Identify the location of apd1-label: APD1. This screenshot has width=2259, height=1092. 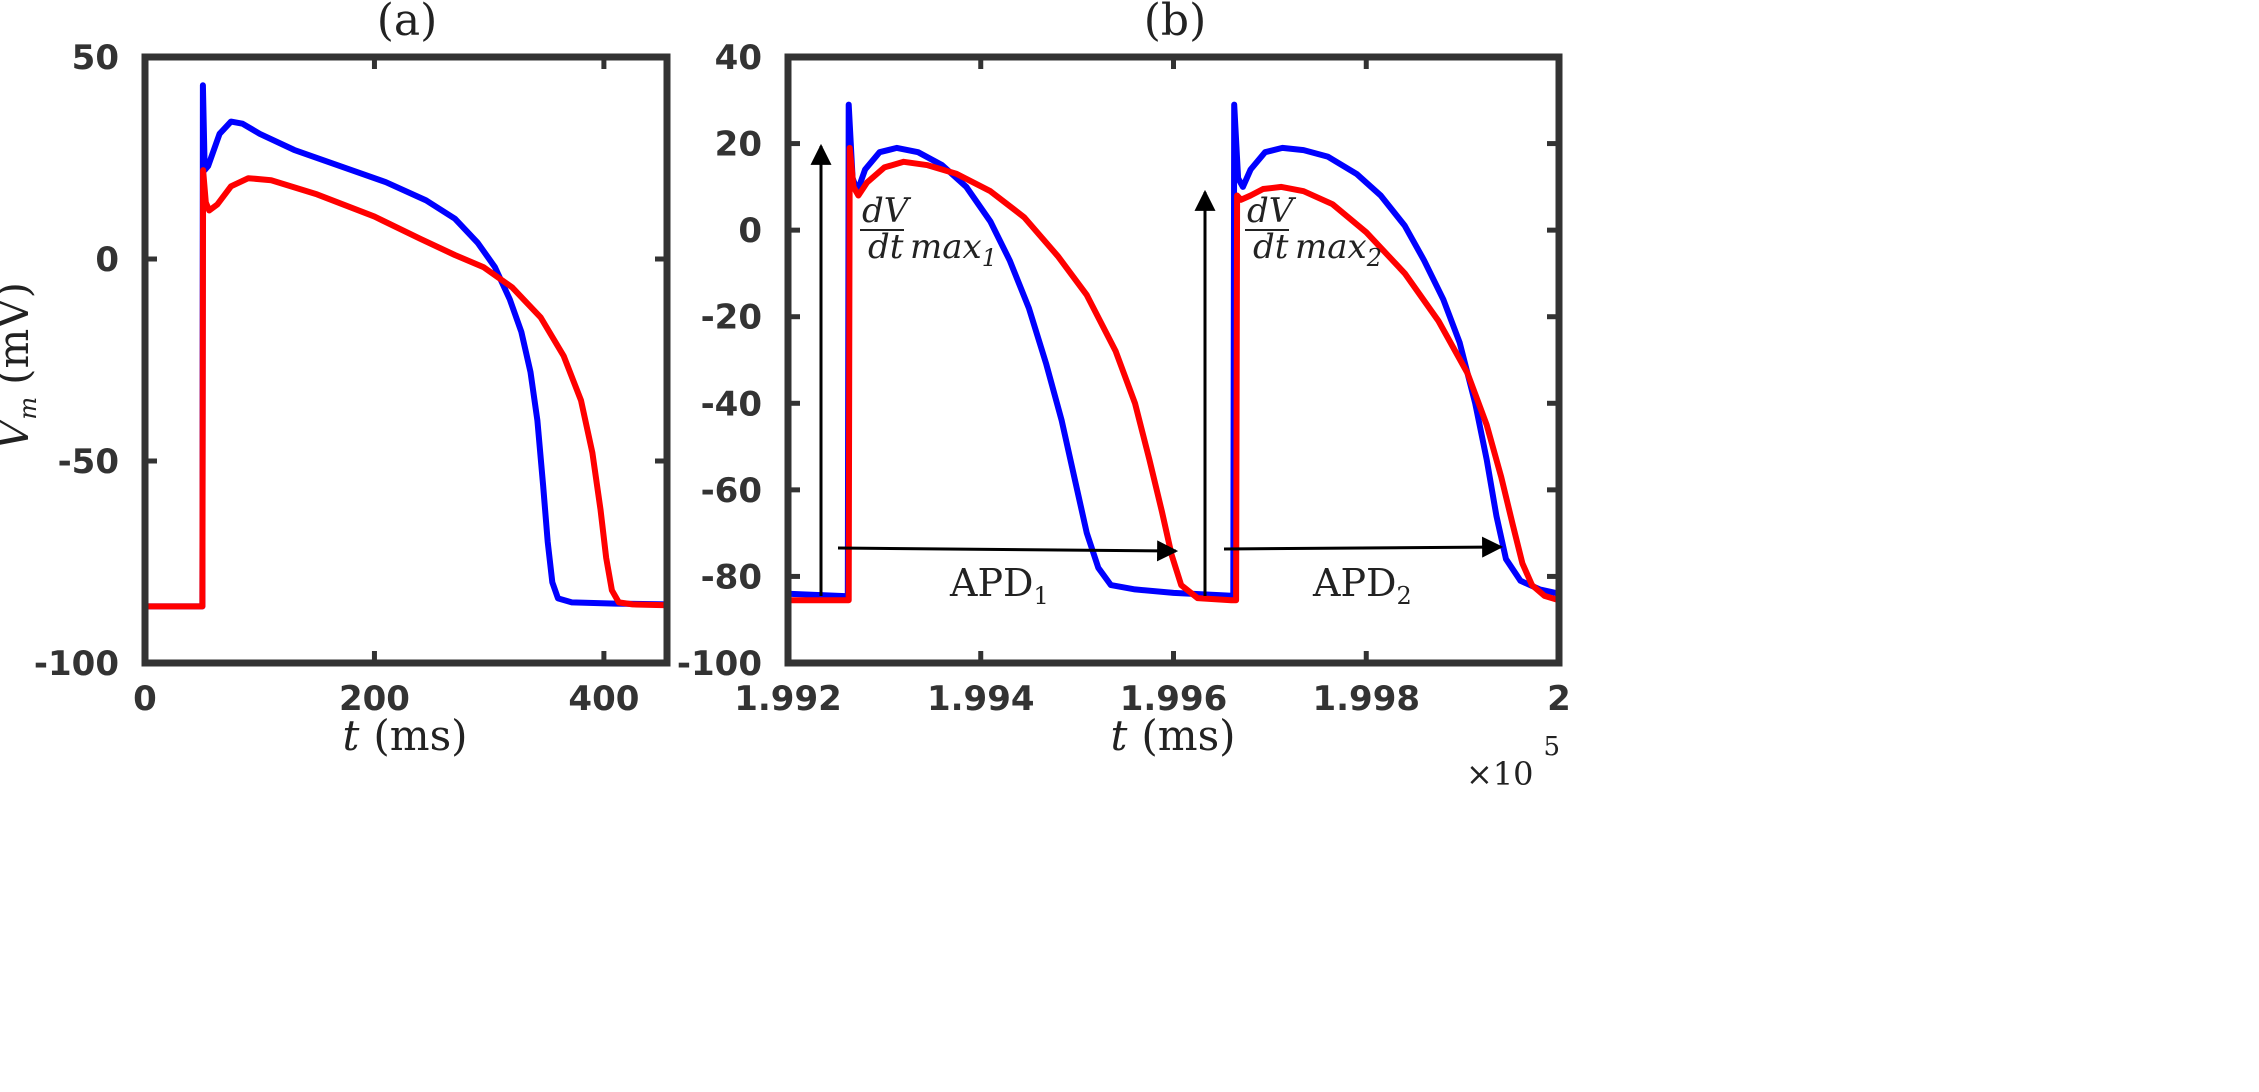
(999, 585).